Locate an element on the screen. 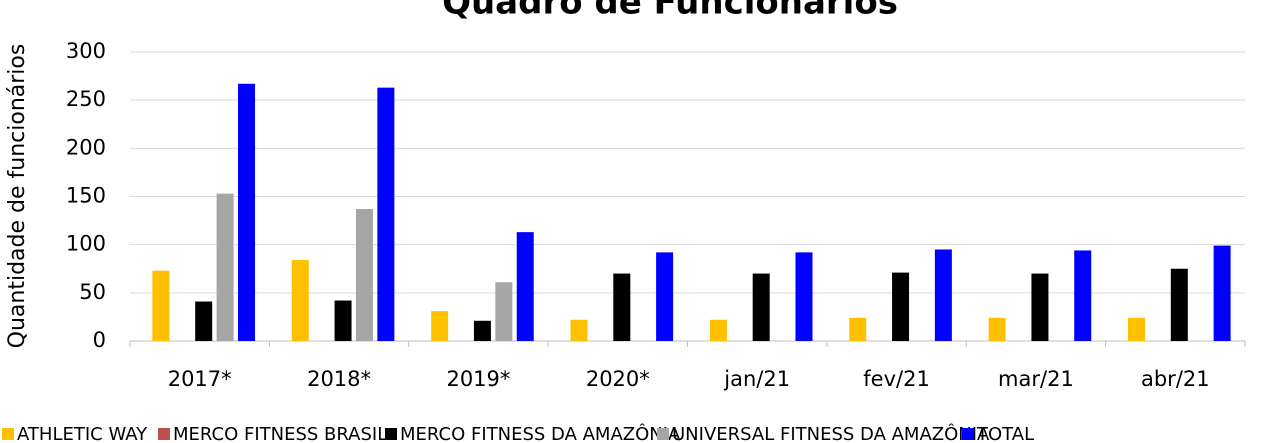 Image resolution: width=1271 pixels, height=443 pixels. legend-label: MERCO FITNESS BRASIL is located at coordinates (280, 433).